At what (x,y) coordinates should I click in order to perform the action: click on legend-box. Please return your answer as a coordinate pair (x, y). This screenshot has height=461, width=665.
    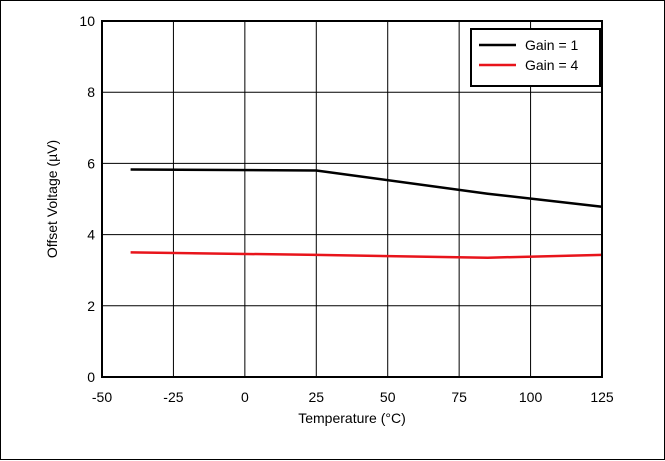
    Looking at the image, I should click on (535, 57).